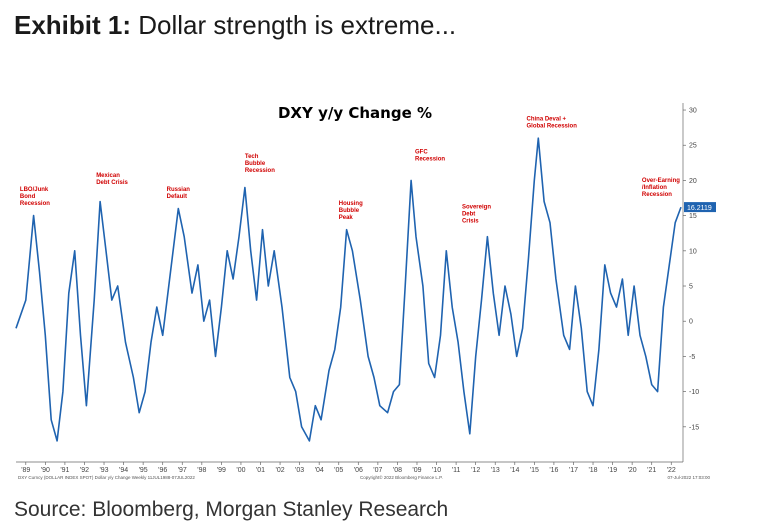 The image size is (766, 531). I want to click on x-tick-label: '01, so click(260, 470).